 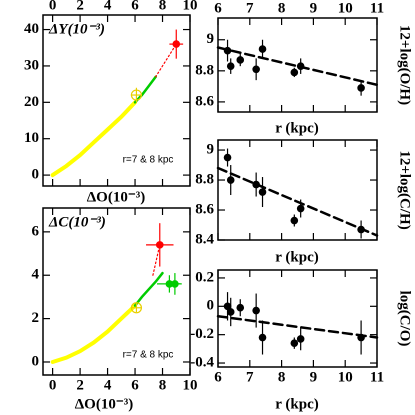 What do you see at coordinates (204, 277) in the screenshot?
I see `y-tick-label: 0.2` at bounding box center [204, 277].